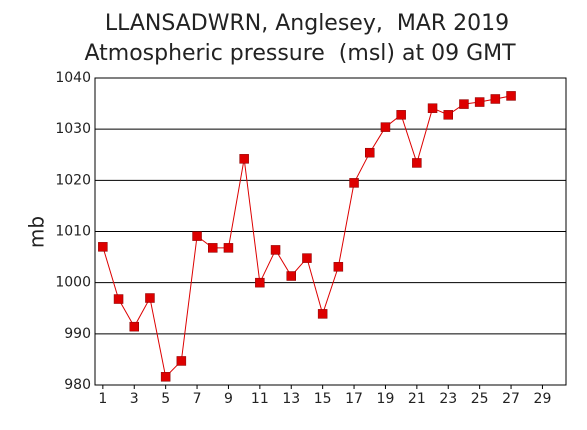  Describe the element at coordinates (77, 334) in the screenshot. I see `y-tick-label: 990` at that location.